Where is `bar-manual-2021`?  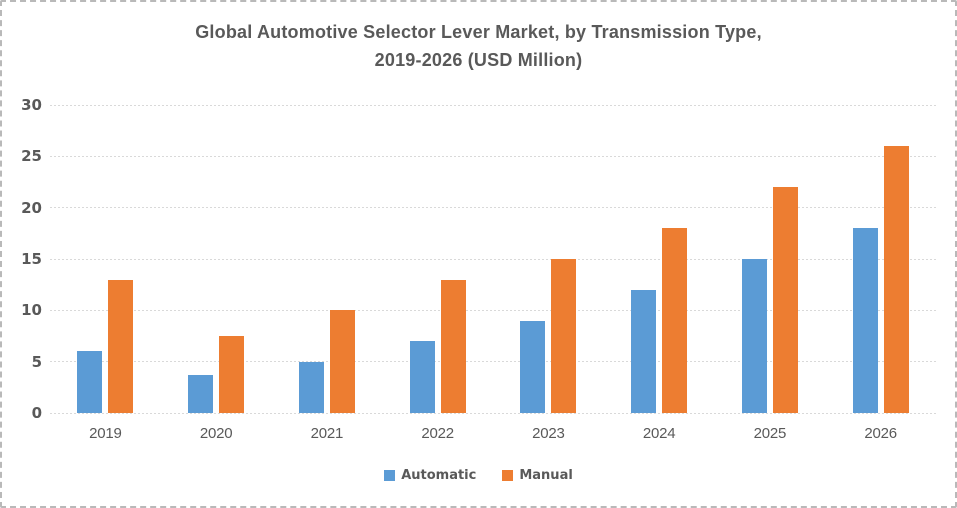 bar-manual-2021 is located at coordinates (342, 361).